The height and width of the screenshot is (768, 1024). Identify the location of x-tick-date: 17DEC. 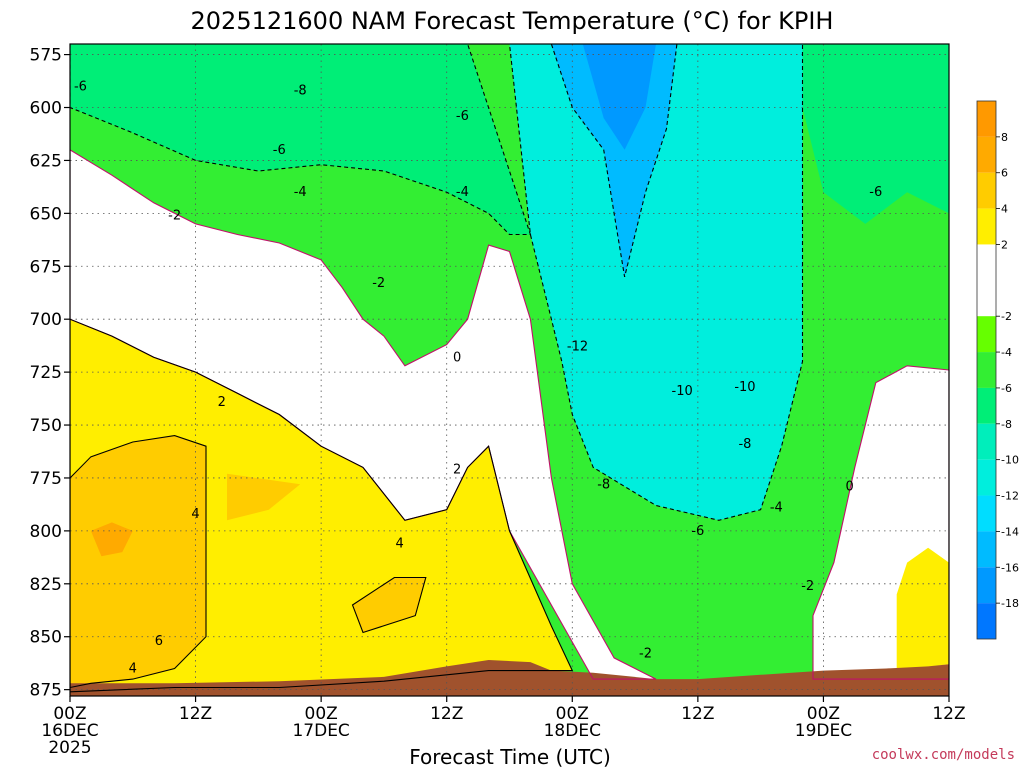
(320, 731).